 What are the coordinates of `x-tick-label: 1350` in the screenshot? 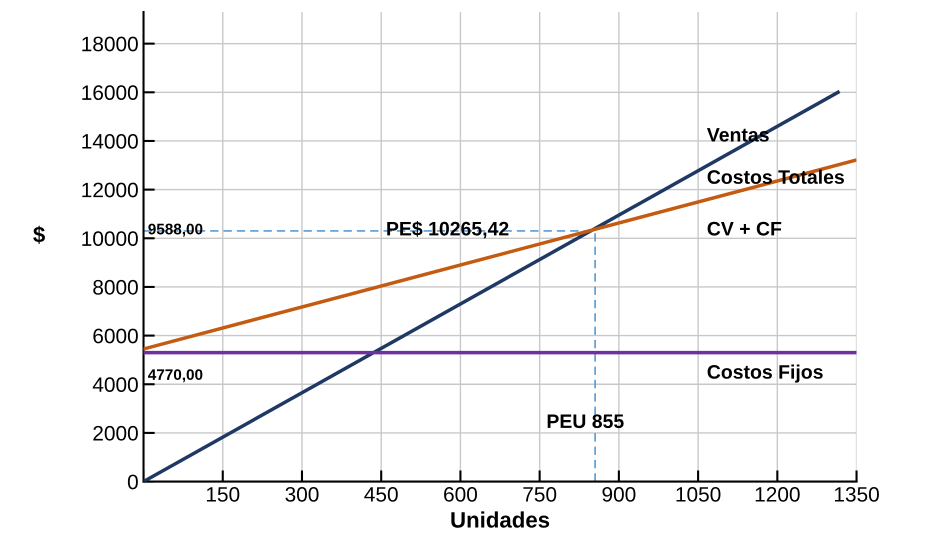 It's located at (856, 494).